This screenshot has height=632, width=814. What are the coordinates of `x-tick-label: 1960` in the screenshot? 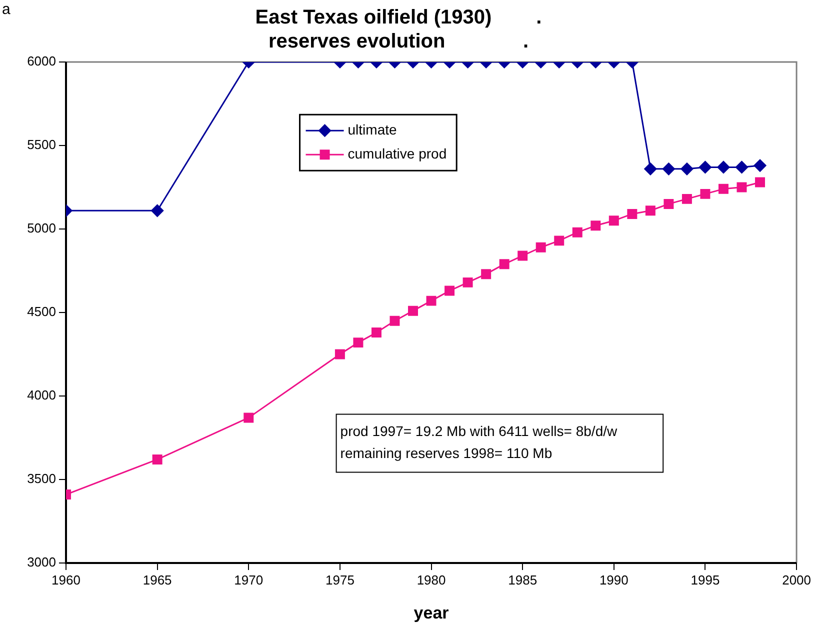 It's located at (66, 580).